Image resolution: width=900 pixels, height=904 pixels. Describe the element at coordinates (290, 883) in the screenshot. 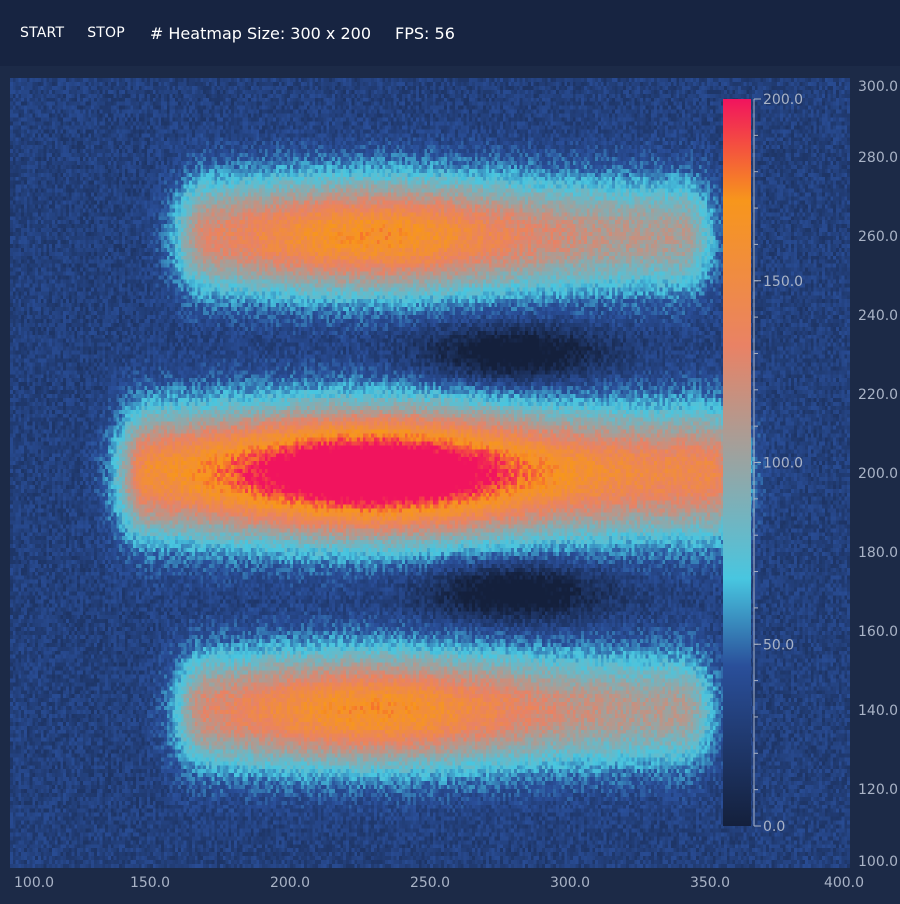

I see `x-tick-label: 200.0` at that location.